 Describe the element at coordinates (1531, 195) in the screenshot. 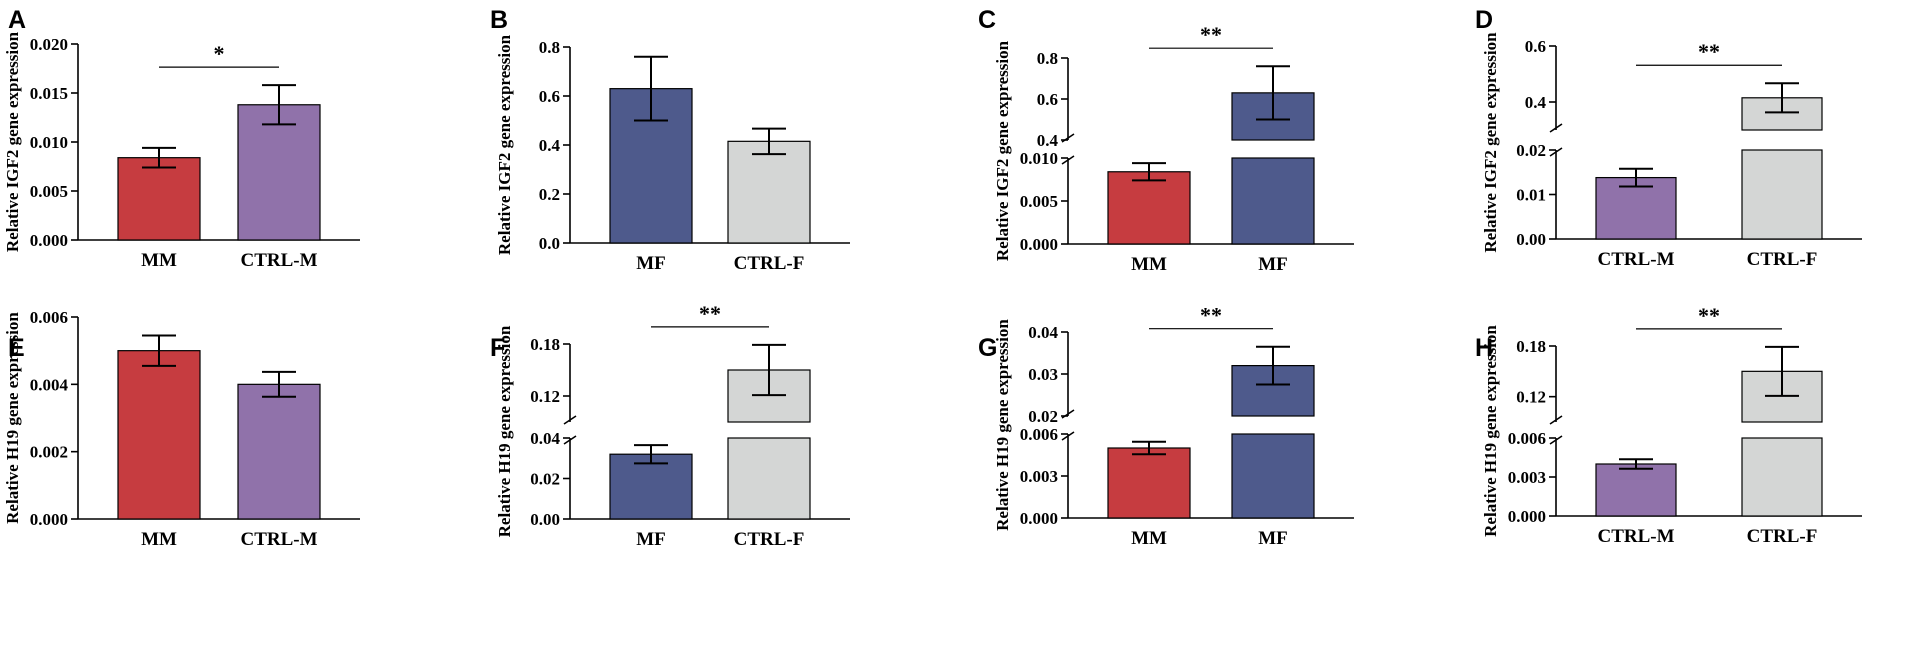

I see `y-tick-label: 0.01` at that location.